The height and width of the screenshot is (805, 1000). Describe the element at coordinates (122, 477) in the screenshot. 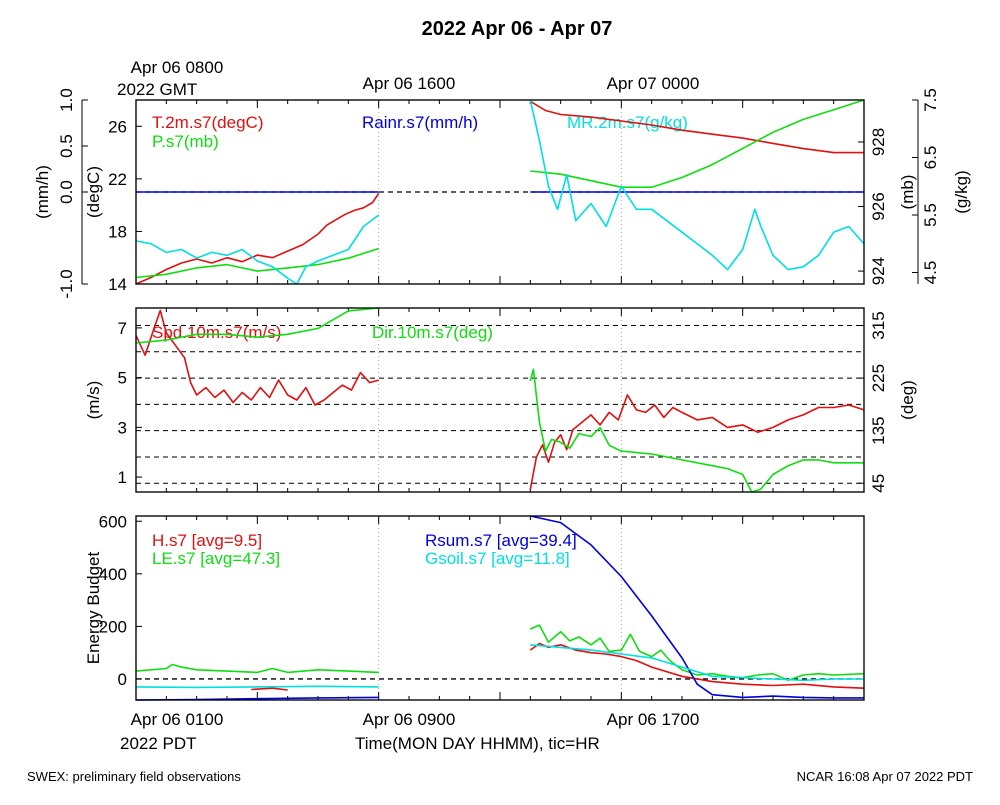

I see `spd-axis-tick-label: 1` at that location.